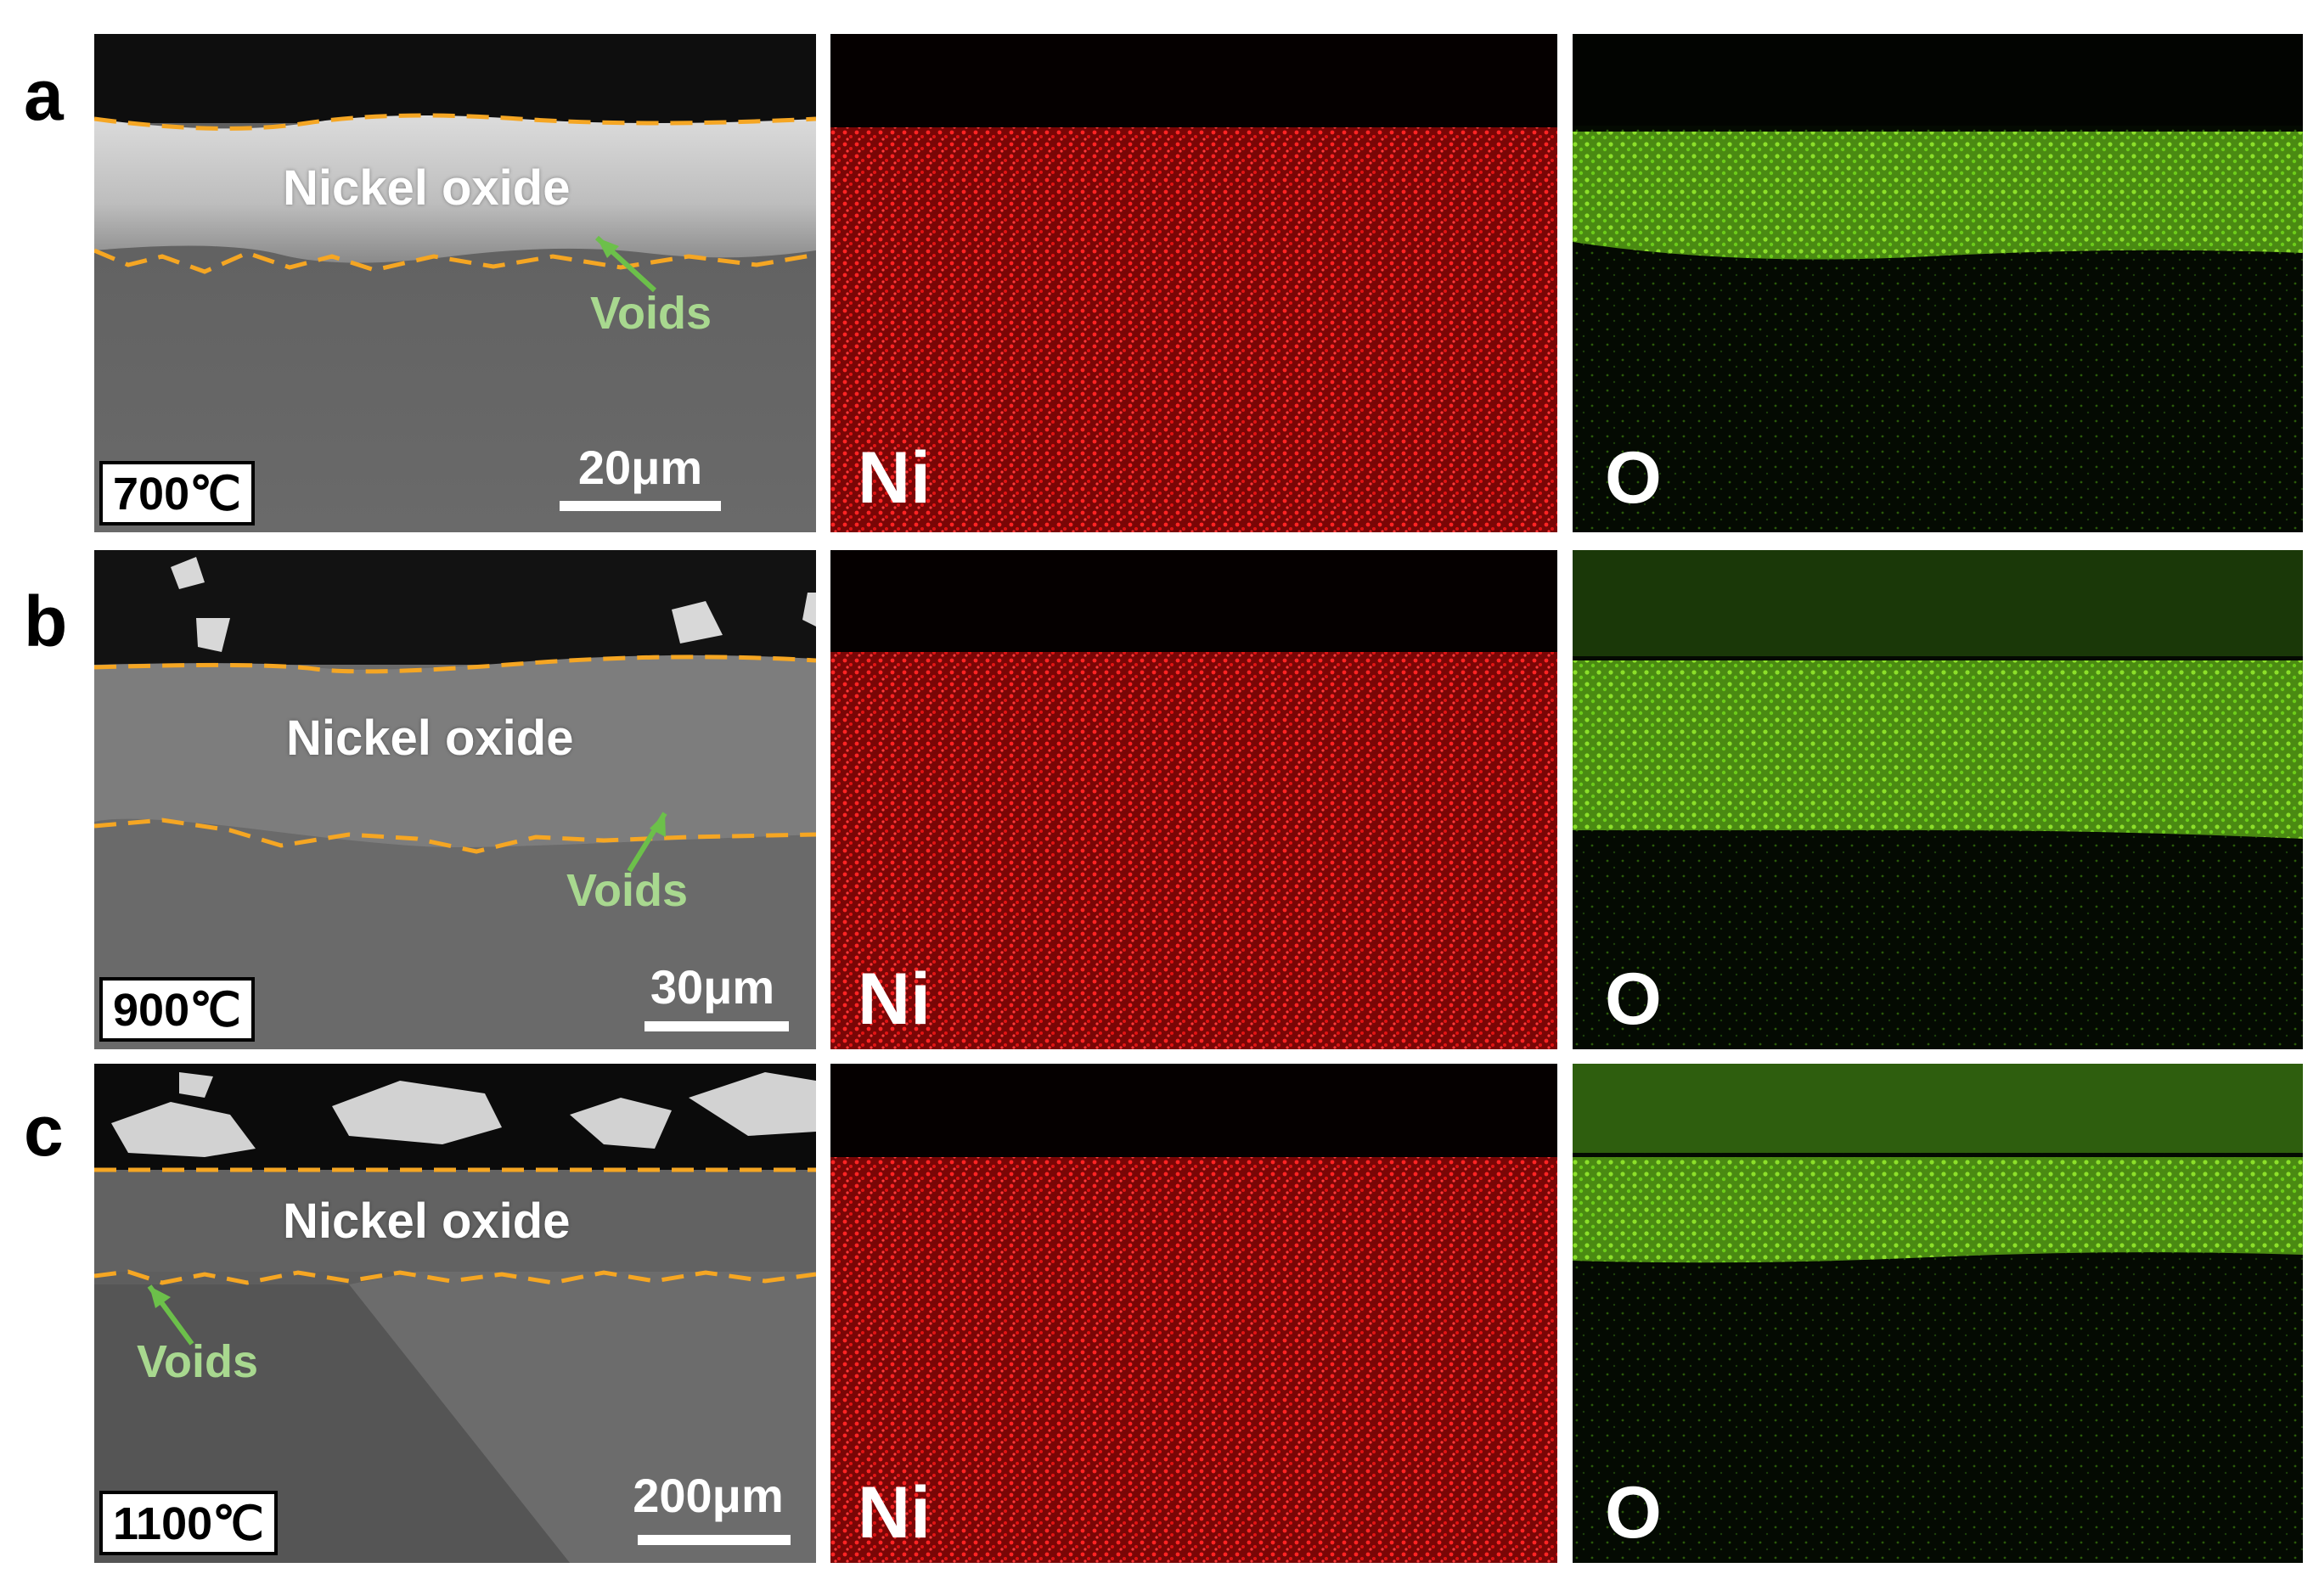 The height and width of the screenshot is (1596, 2319). I want to click on panel-letter-b: b, so click(46, 621).